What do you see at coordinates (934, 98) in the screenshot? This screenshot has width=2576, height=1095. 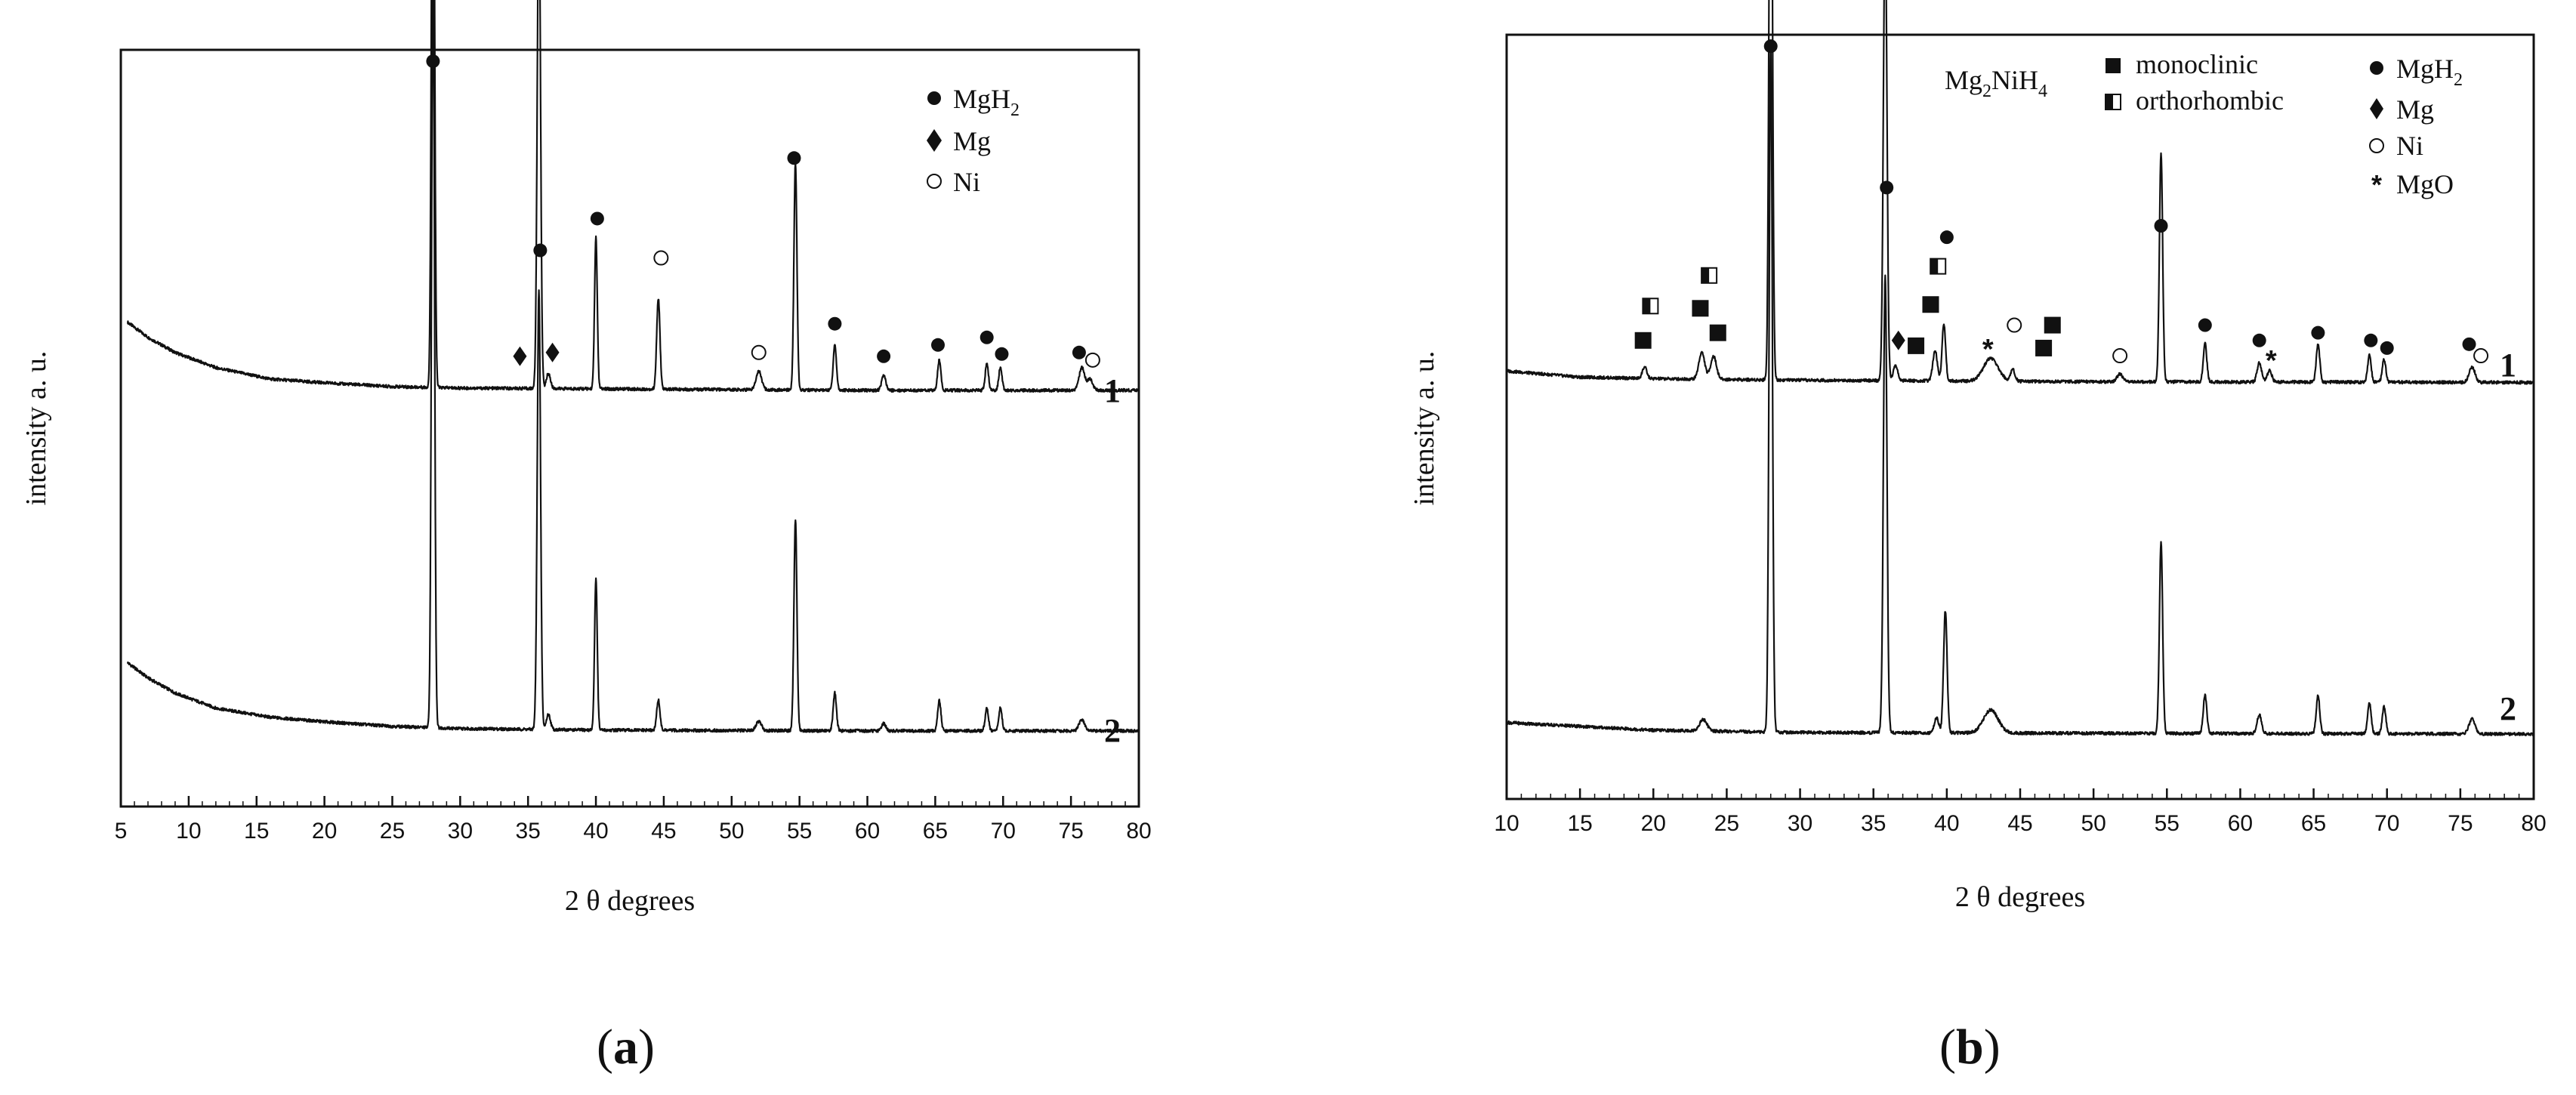 I see `legend-marker-mgh2` at bounding box center [934, 98].